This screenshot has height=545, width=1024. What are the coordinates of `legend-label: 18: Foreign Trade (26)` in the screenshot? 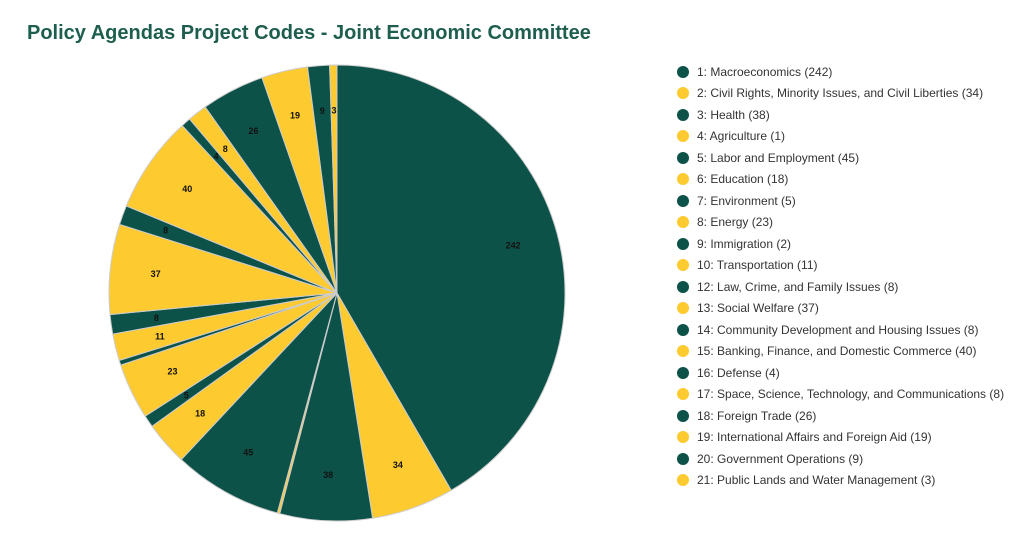 It's located at (757, 415).